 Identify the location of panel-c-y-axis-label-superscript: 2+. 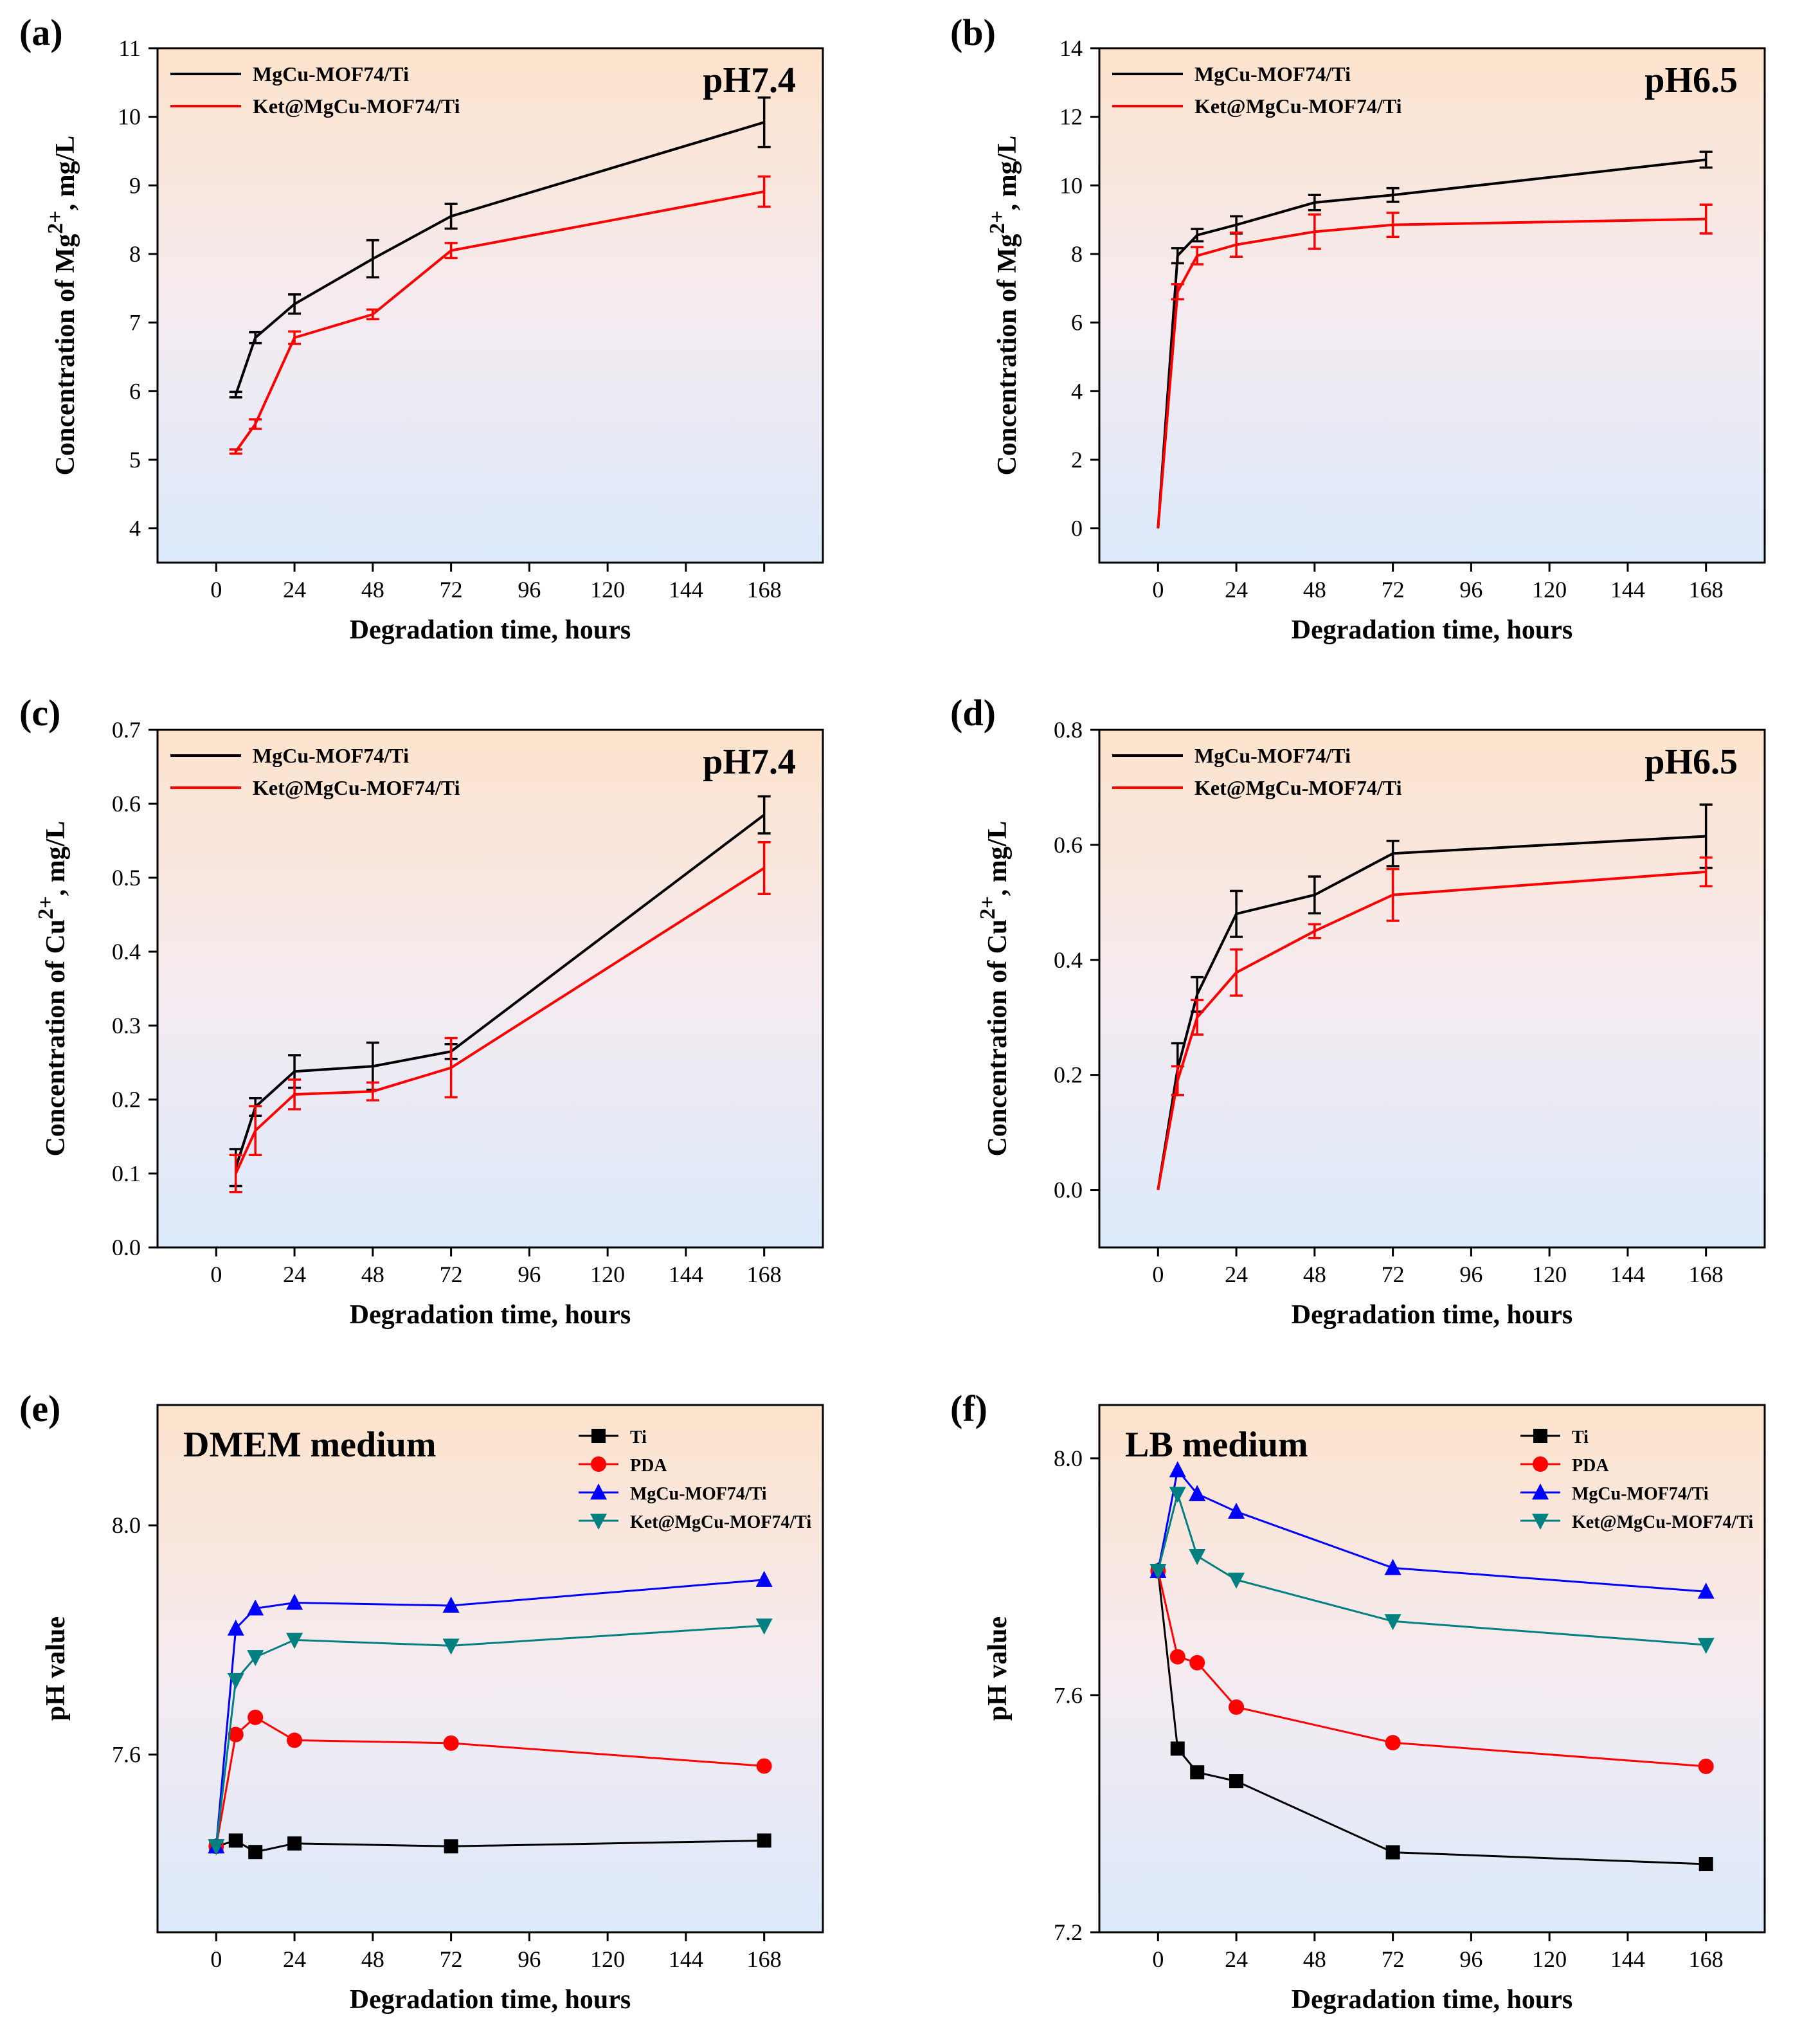
(46, 908).